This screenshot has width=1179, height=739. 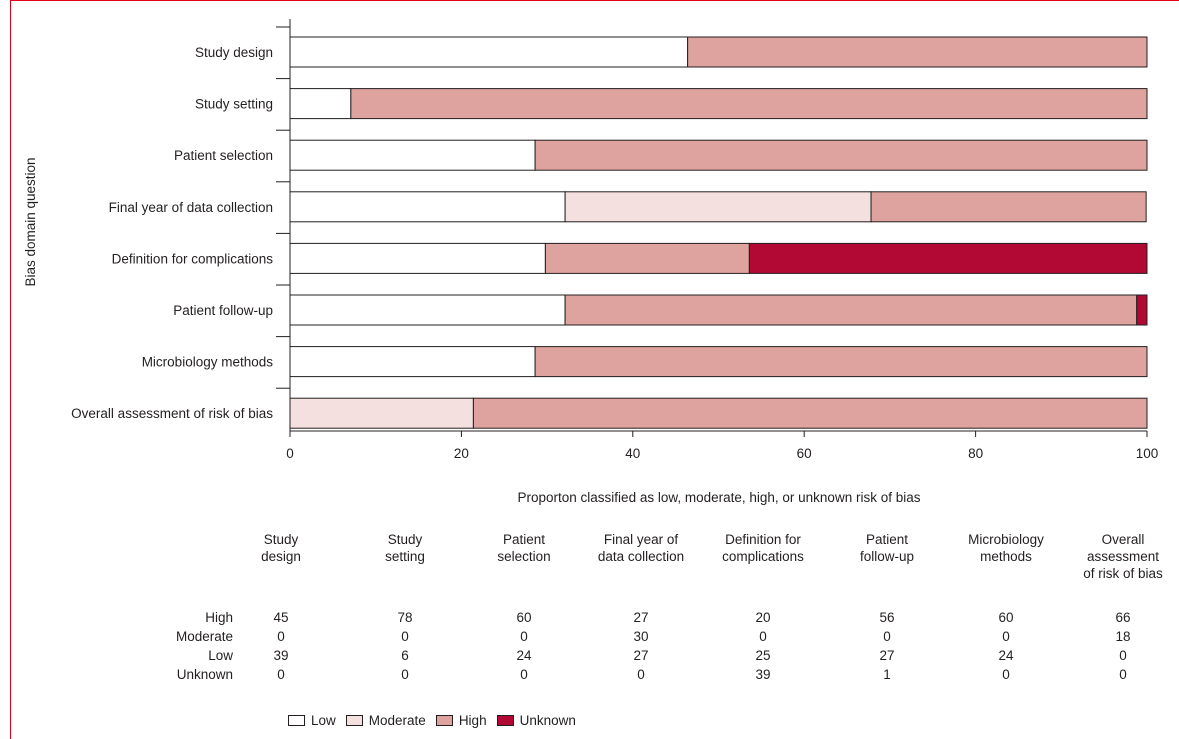 I want to click on category-label: Overall assessment of risk of bias, so click(x=172, y=413).